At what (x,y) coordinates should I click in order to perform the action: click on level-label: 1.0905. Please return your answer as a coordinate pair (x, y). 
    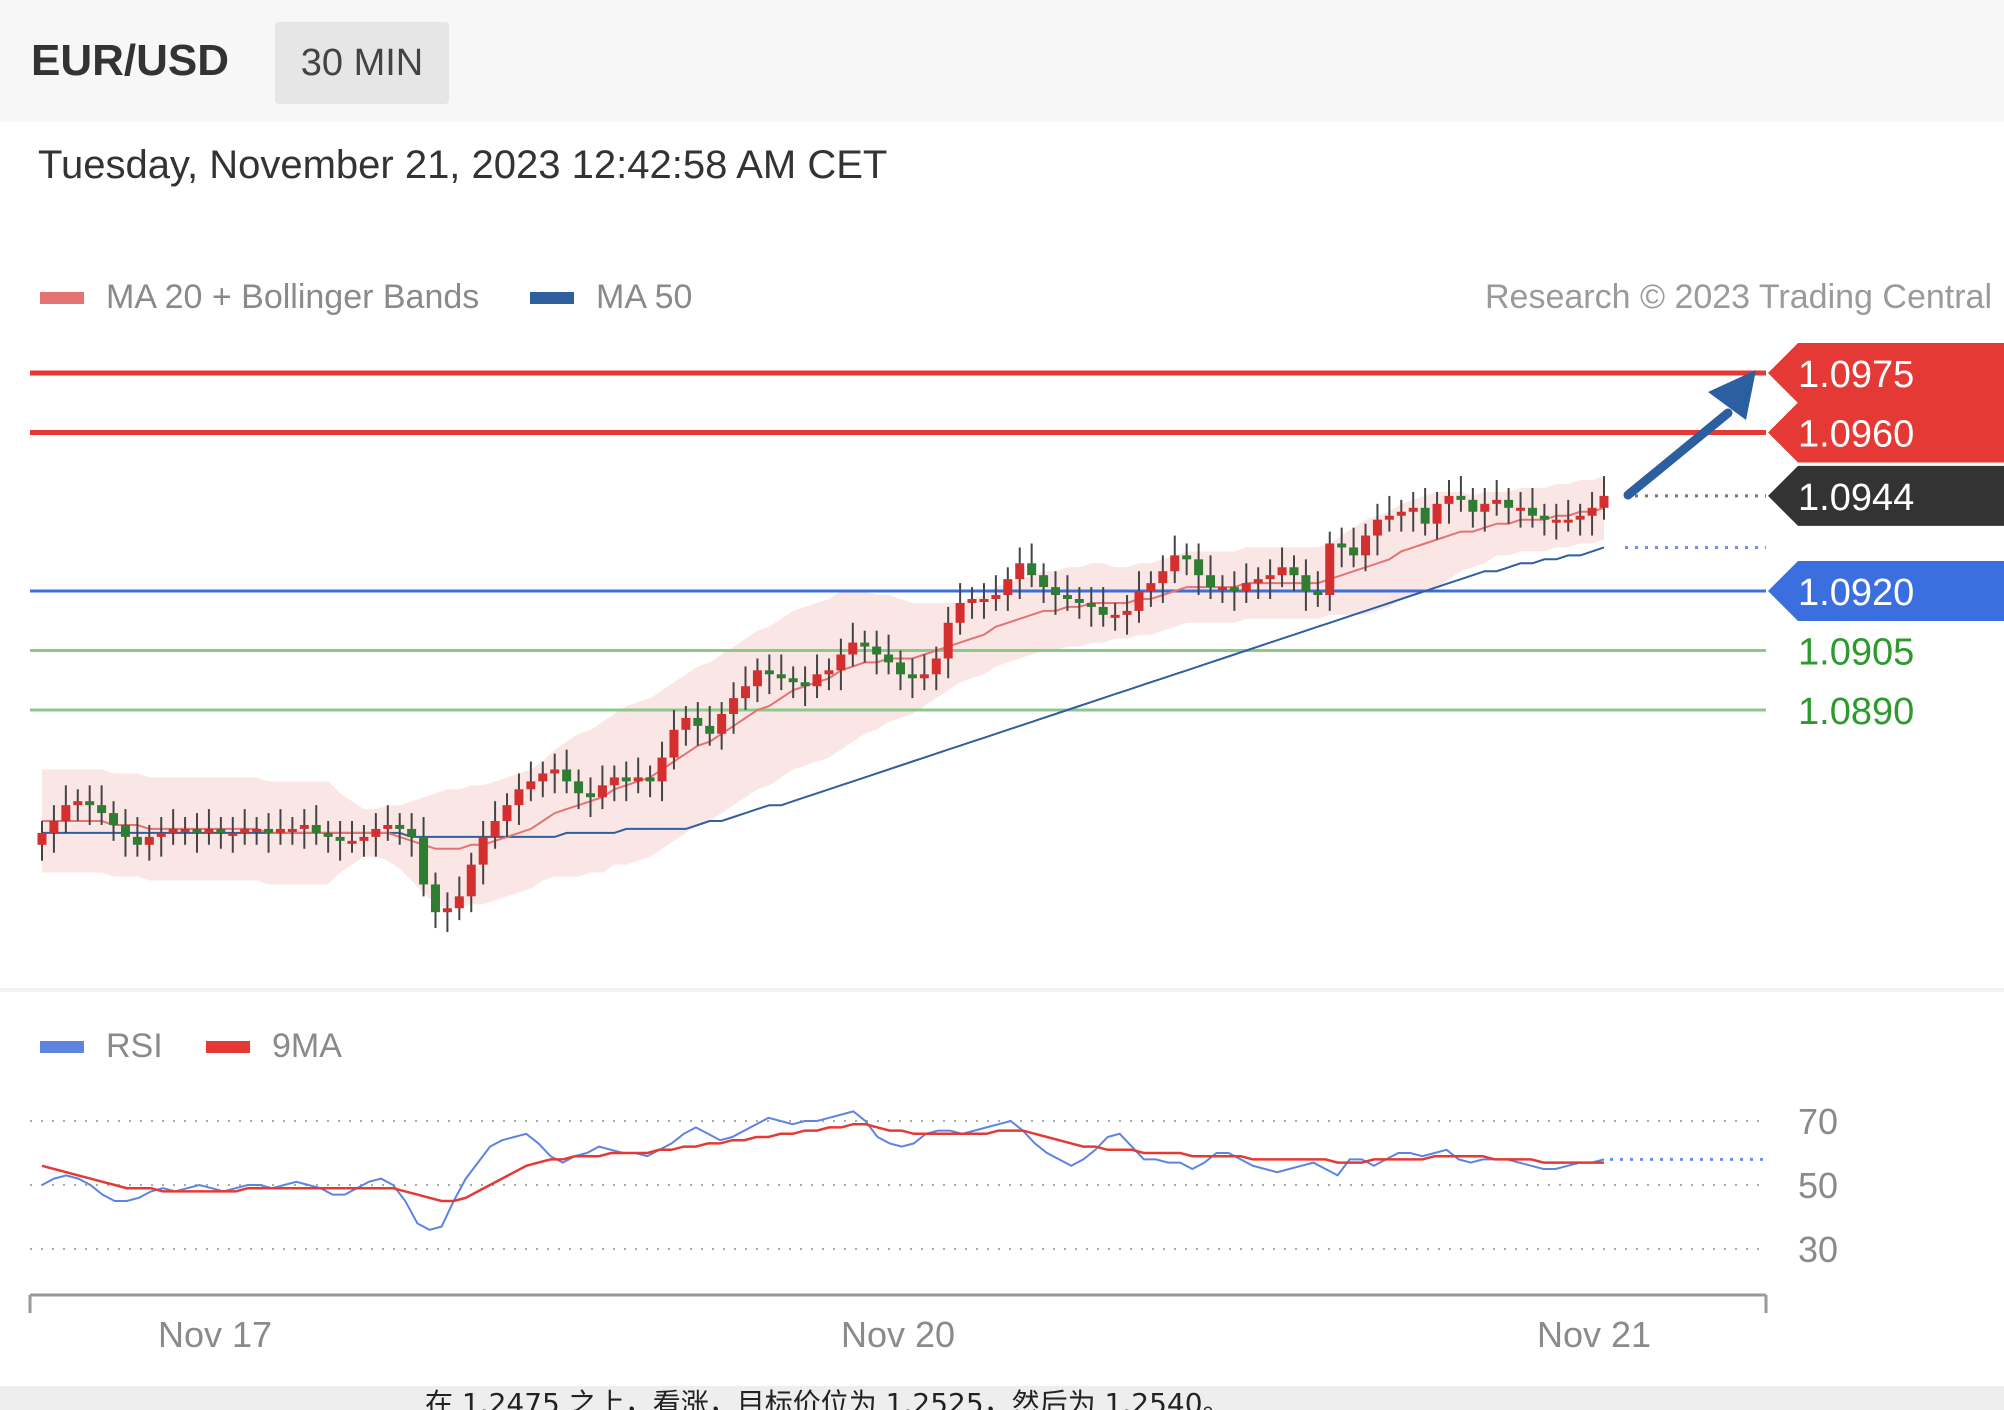
    Looking at the image, I should click on (1856, 653).